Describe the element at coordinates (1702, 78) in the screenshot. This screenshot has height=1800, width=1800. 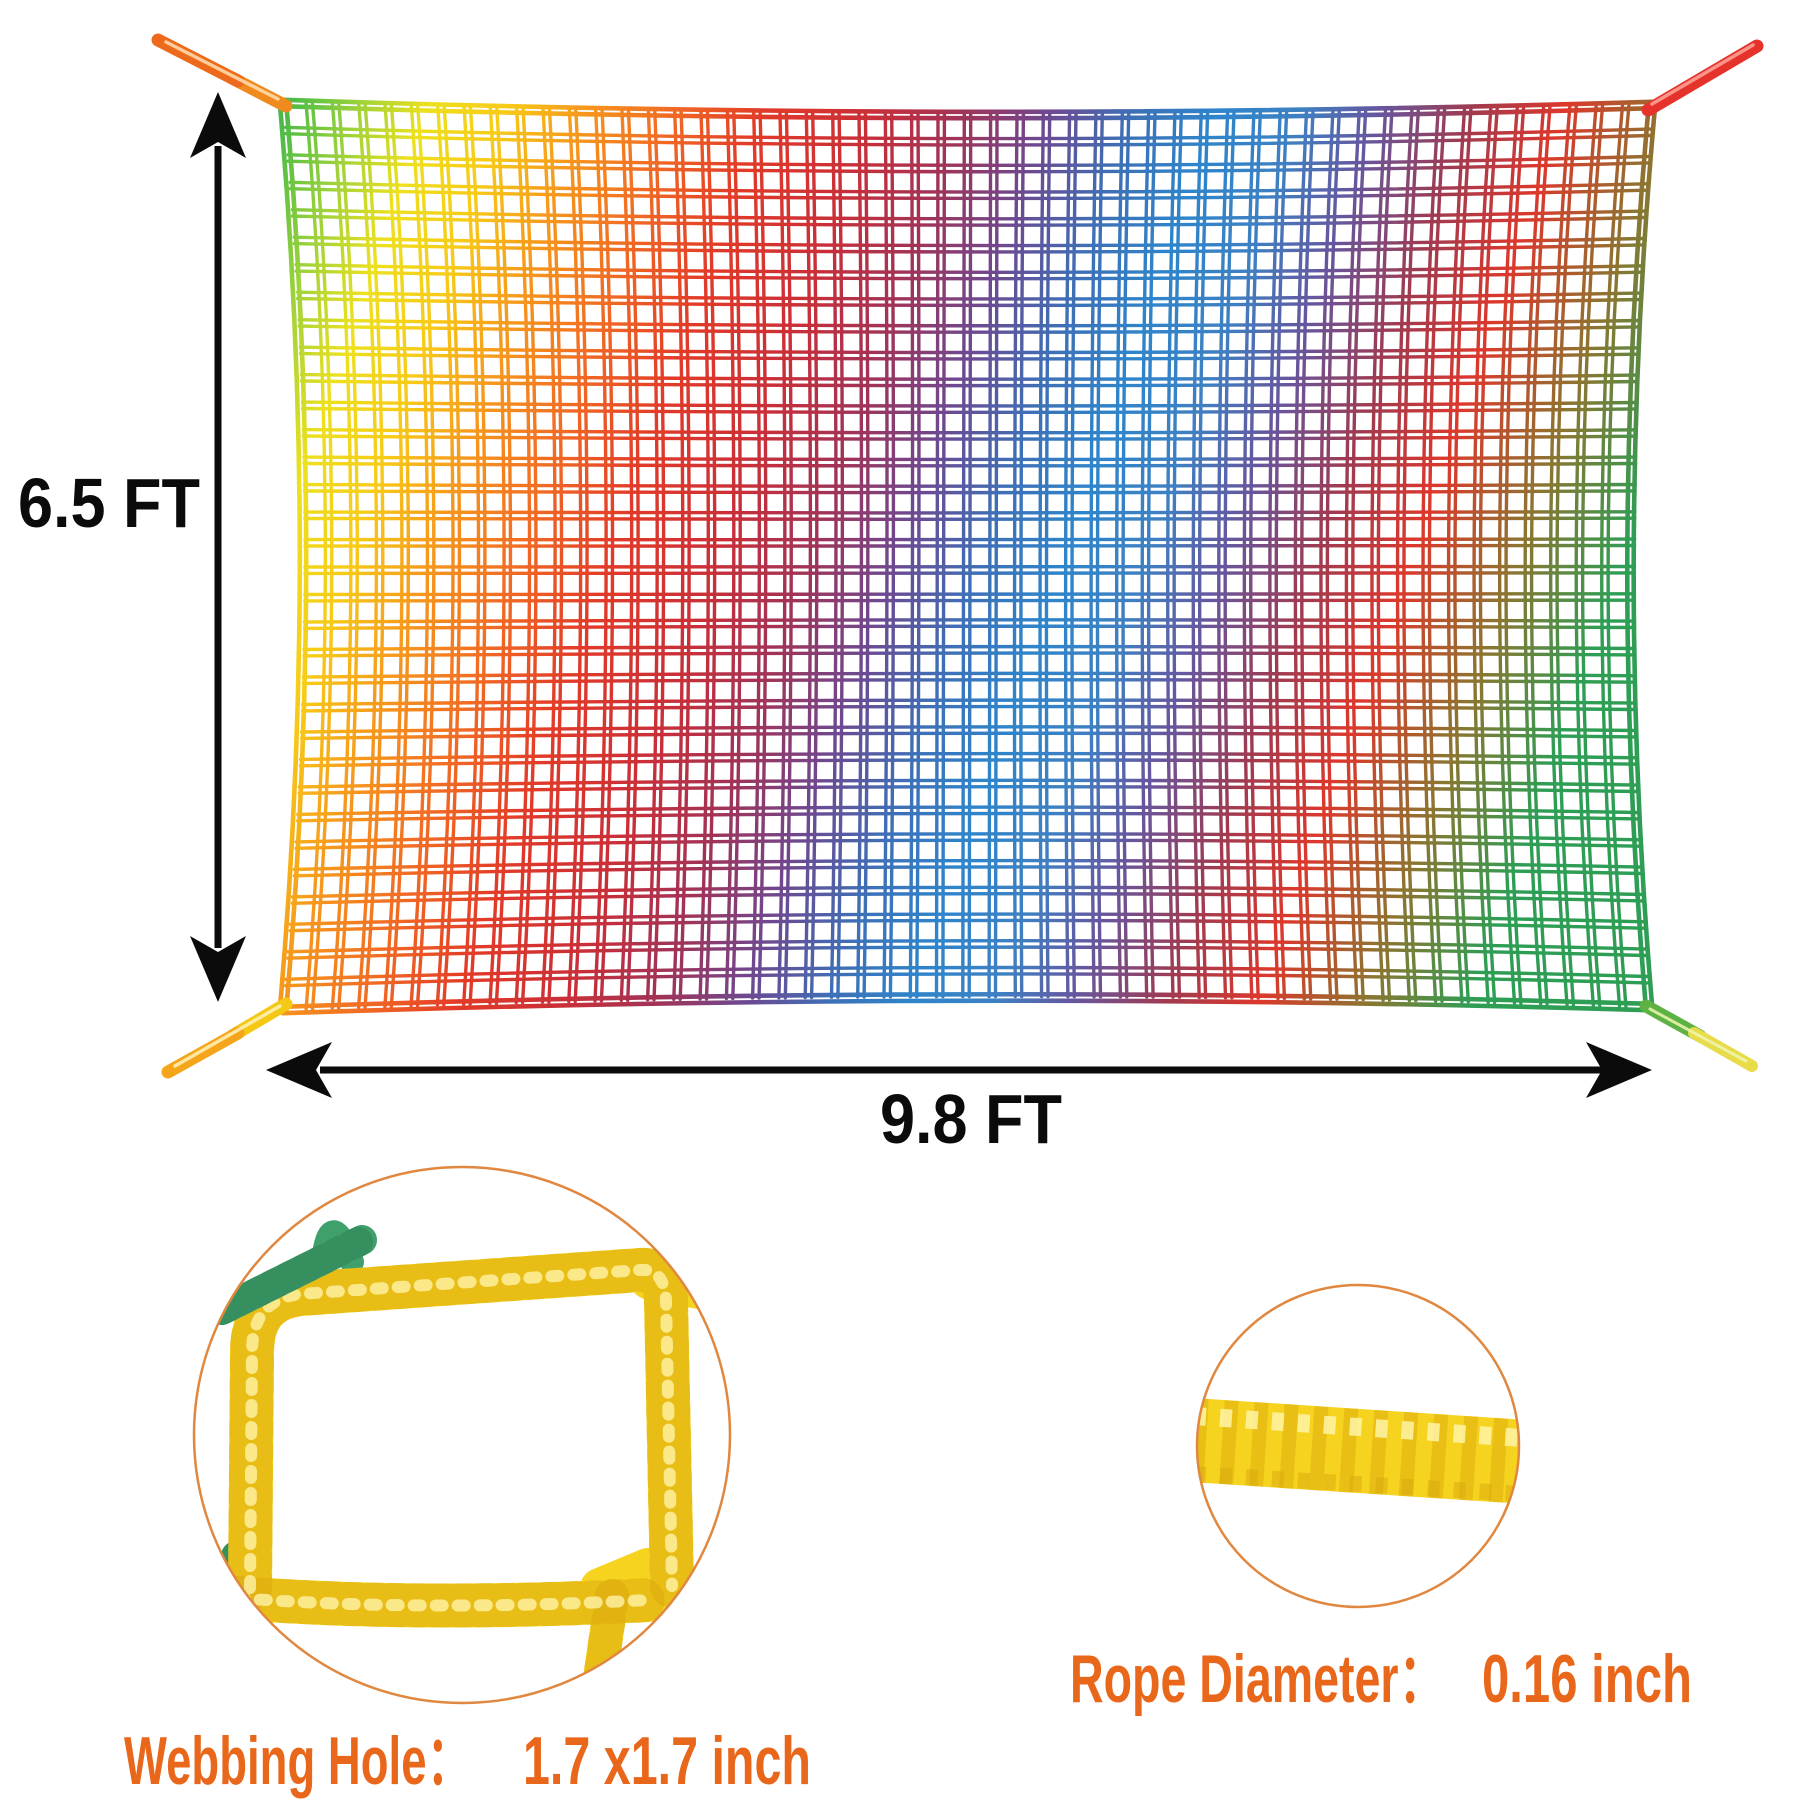
I see `corner-tie-top-right` at that location.